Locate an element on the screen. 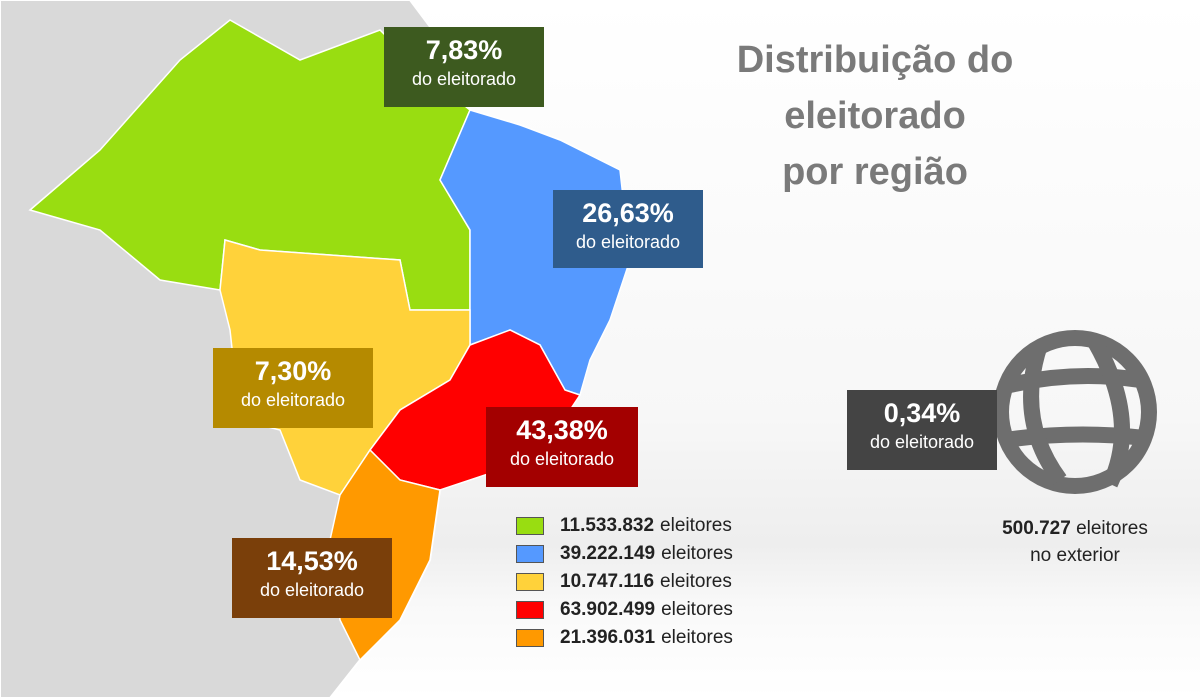 This screenshot has width=1200, height=698. nordeste-percent-box: 26,63% do eleitorado is located at coordinates (628, 229).